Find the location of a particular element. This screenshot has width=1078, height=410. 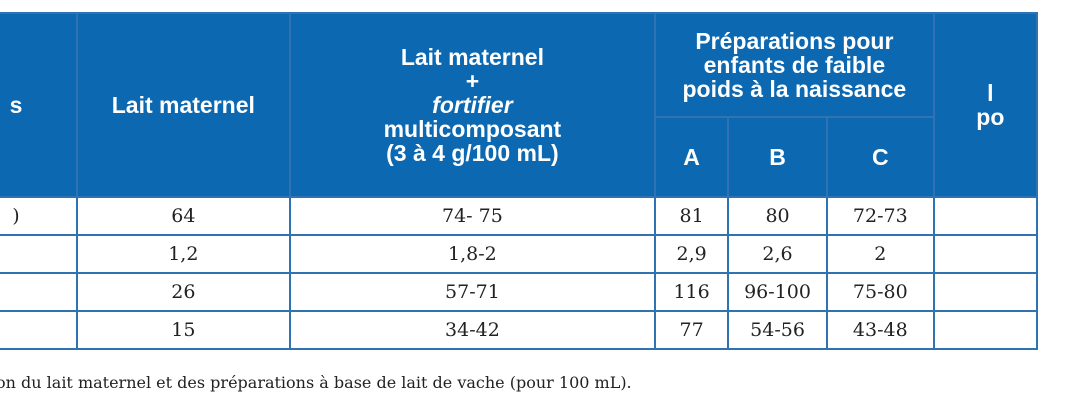

header-lbw-line3: poids à la naissance is located at coordinates (794, 89).